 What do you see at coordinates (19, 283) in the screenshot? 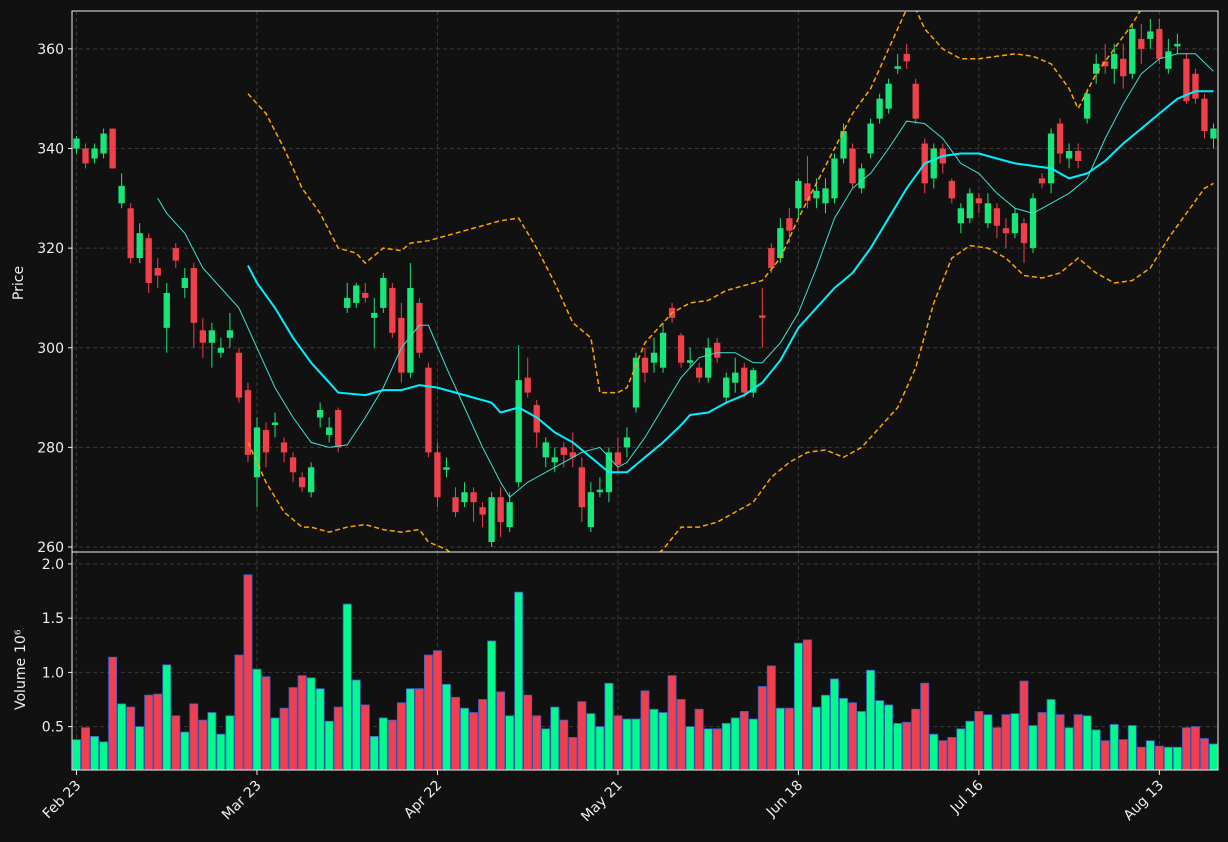
I see `y-axis-label: Price` at bounding box center [19, 283].